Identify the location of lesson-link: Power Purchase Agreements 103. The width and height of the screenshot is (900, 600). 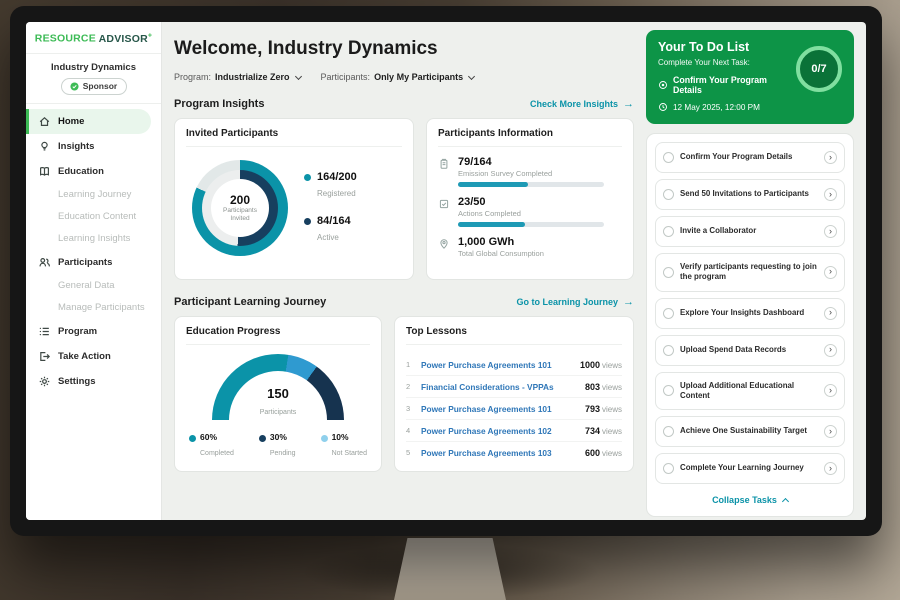
(486, 452).